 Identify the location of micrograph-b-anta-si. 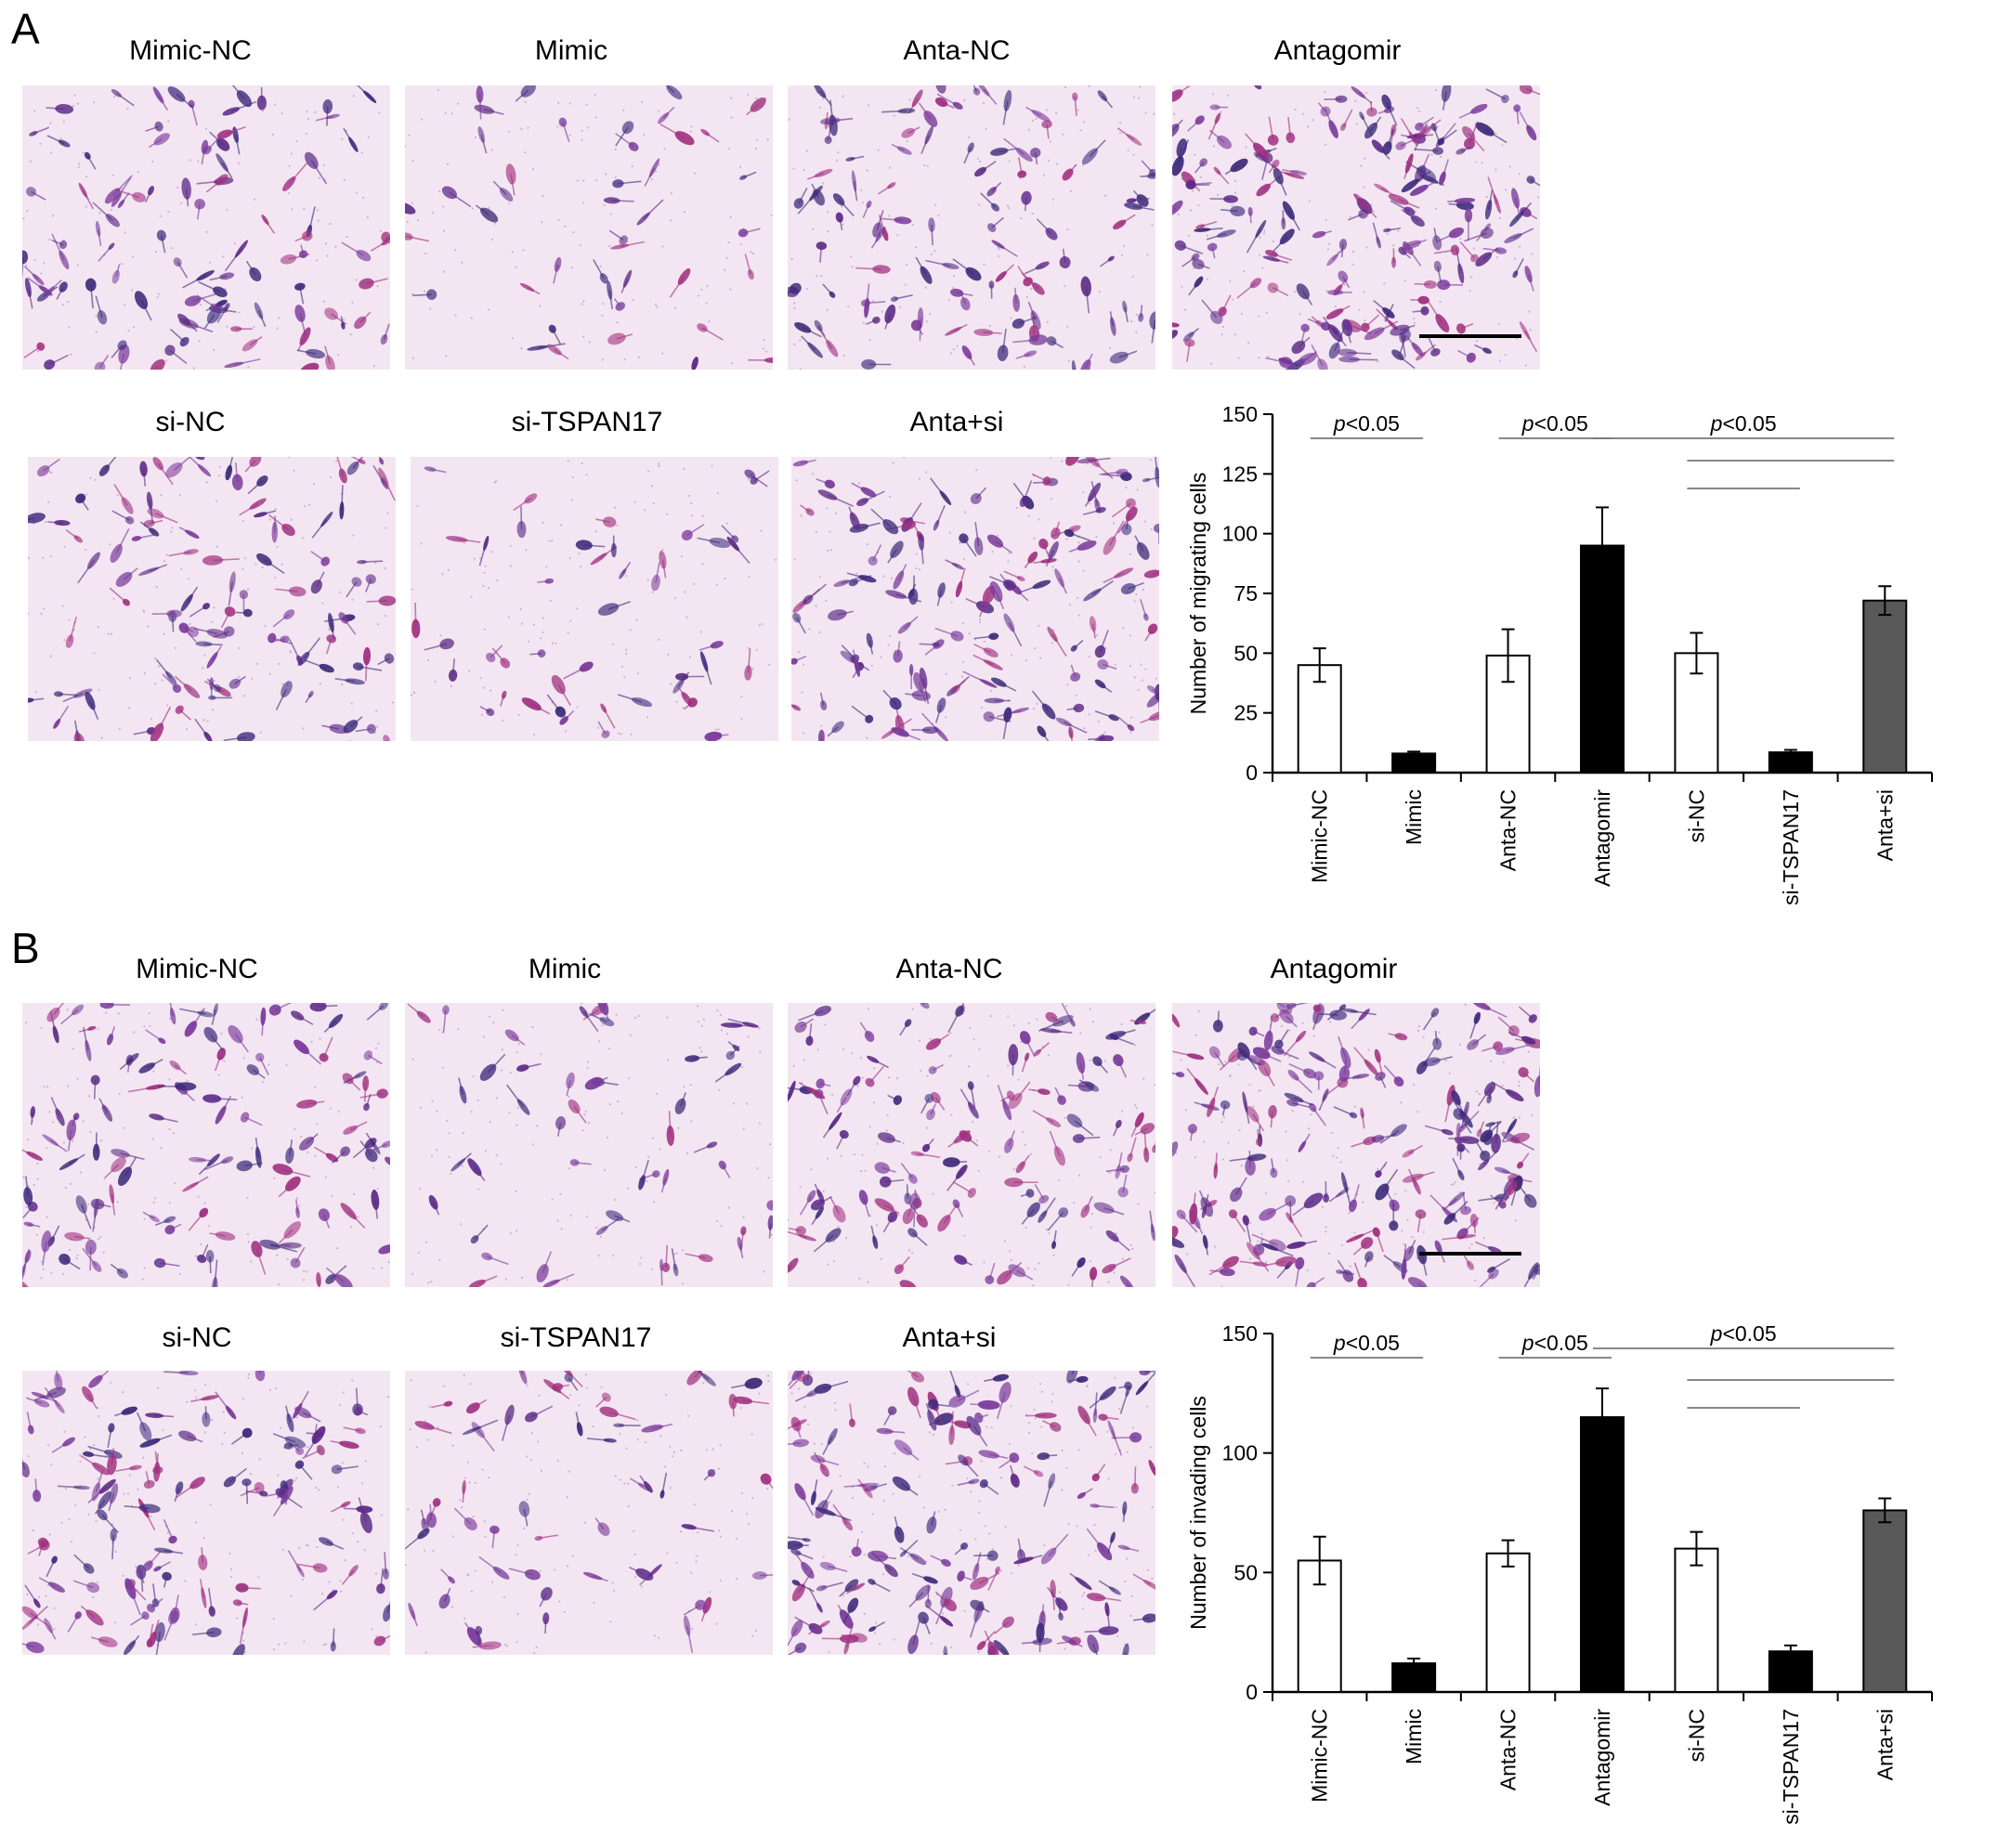
(971, 1513).